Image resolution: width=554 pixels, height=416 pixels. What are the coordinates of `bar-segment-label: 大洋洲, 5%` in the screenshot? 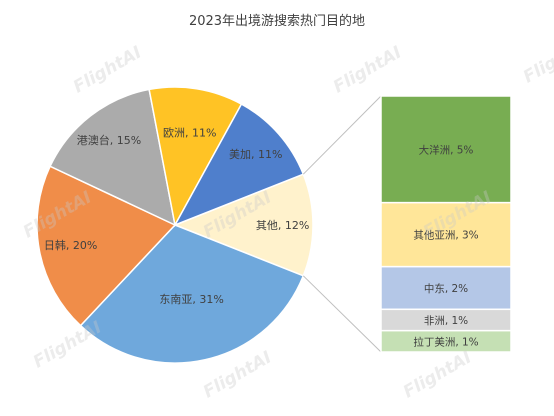 It's located at (446, 149).